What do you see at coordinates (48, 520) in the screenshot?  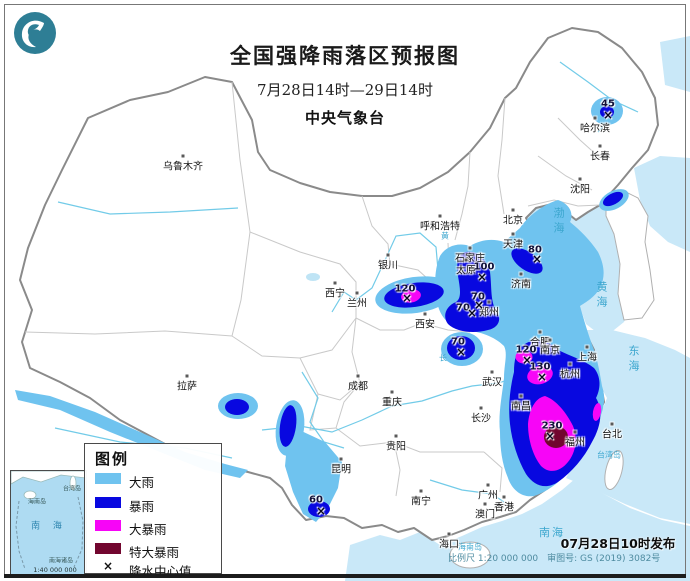 I see `inset-map` at bounding box center [48, 520].